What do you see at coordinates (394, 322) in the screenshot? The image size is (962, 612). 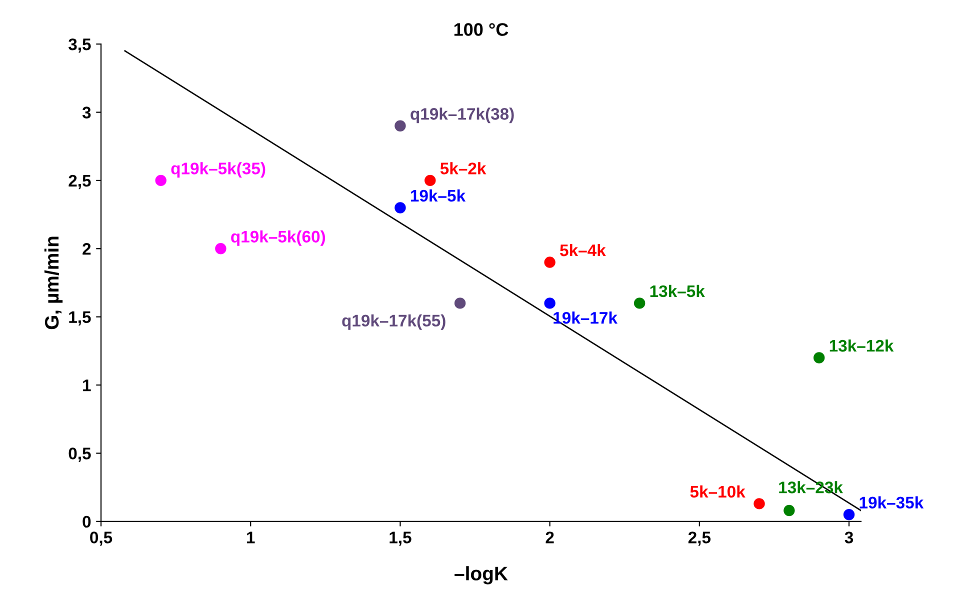 I see `series-label: q19k–17k(55)` at bounding box center [394, 322].